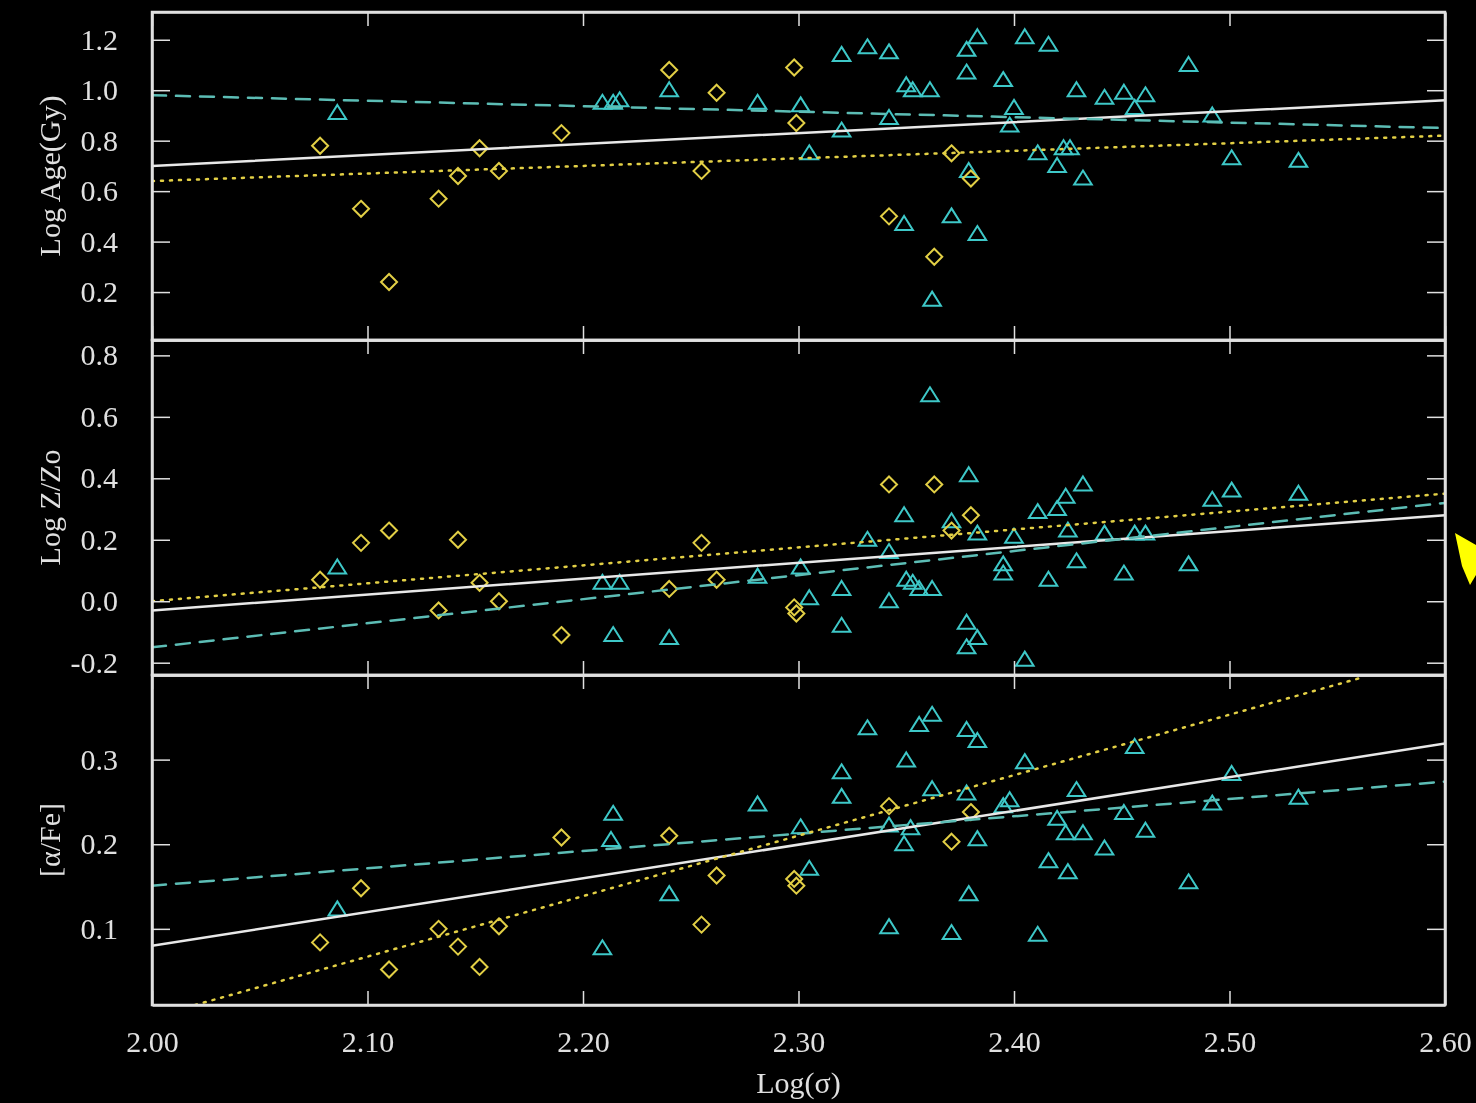 This screenshot has height=1103, width=1476. Describe the element at coordinates (99, 928) in the screenshot. I see `y-tick-label: 0.1` at that location.